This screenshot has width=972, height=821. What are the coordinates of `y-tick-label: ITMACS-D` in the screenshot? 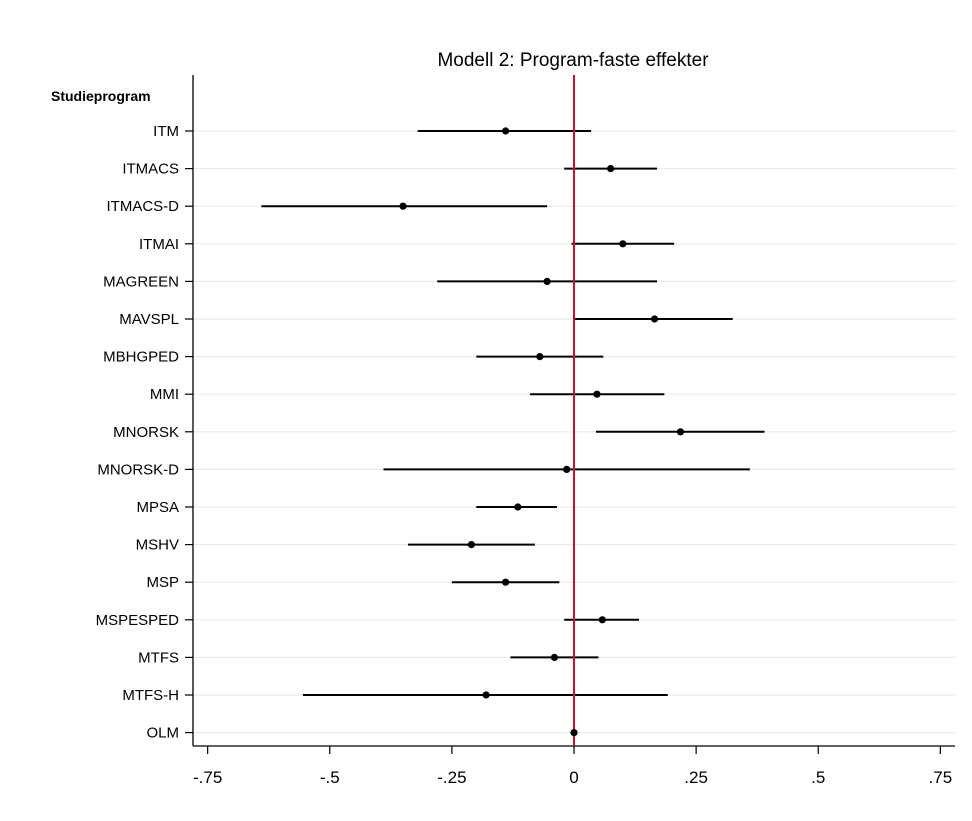 It's located at (143, 206).